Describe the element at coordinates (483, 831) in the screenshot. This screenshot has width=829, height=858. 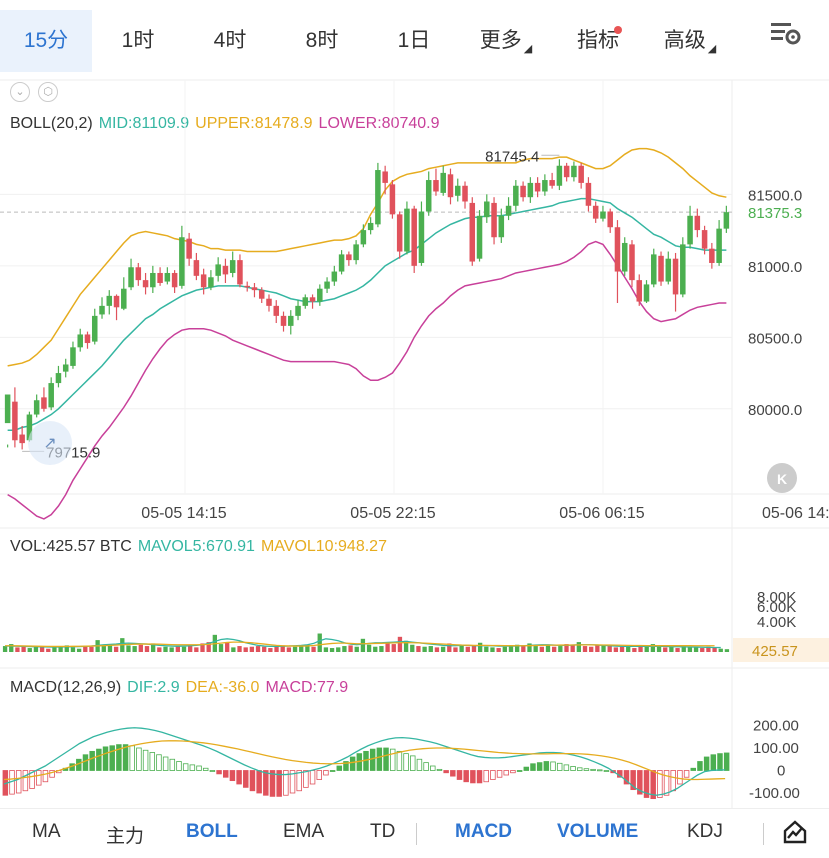
I see `indicator-macd: MACD` at that location.